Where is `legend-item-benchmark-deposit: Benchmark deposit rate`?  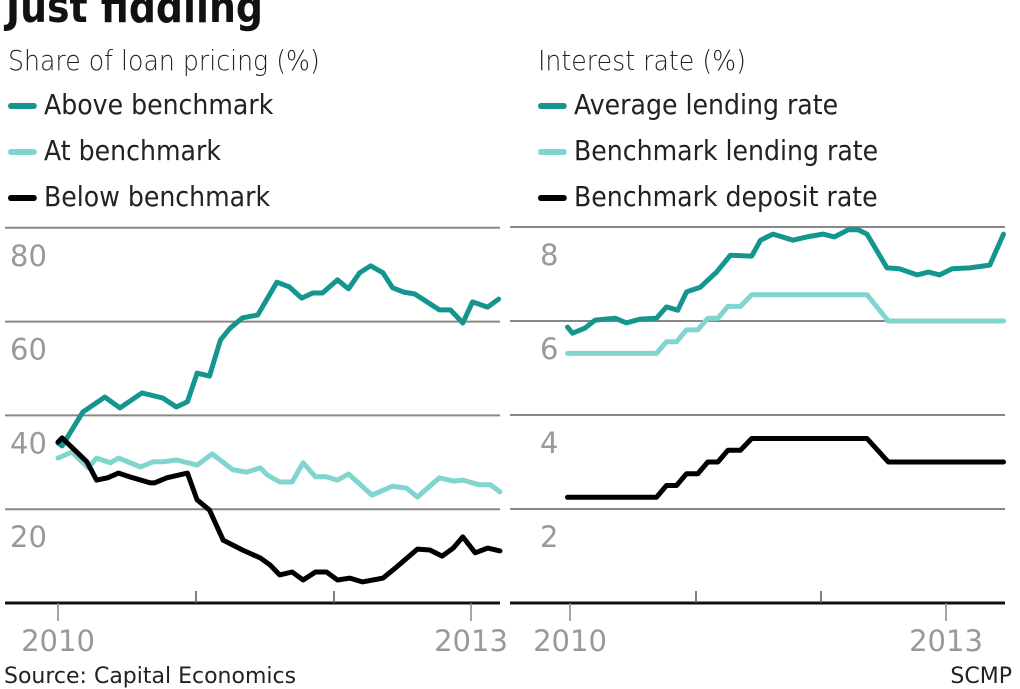 legend-item-benchmark-deposit: Benchmark deposit rate is located at coordinates (708, 196).